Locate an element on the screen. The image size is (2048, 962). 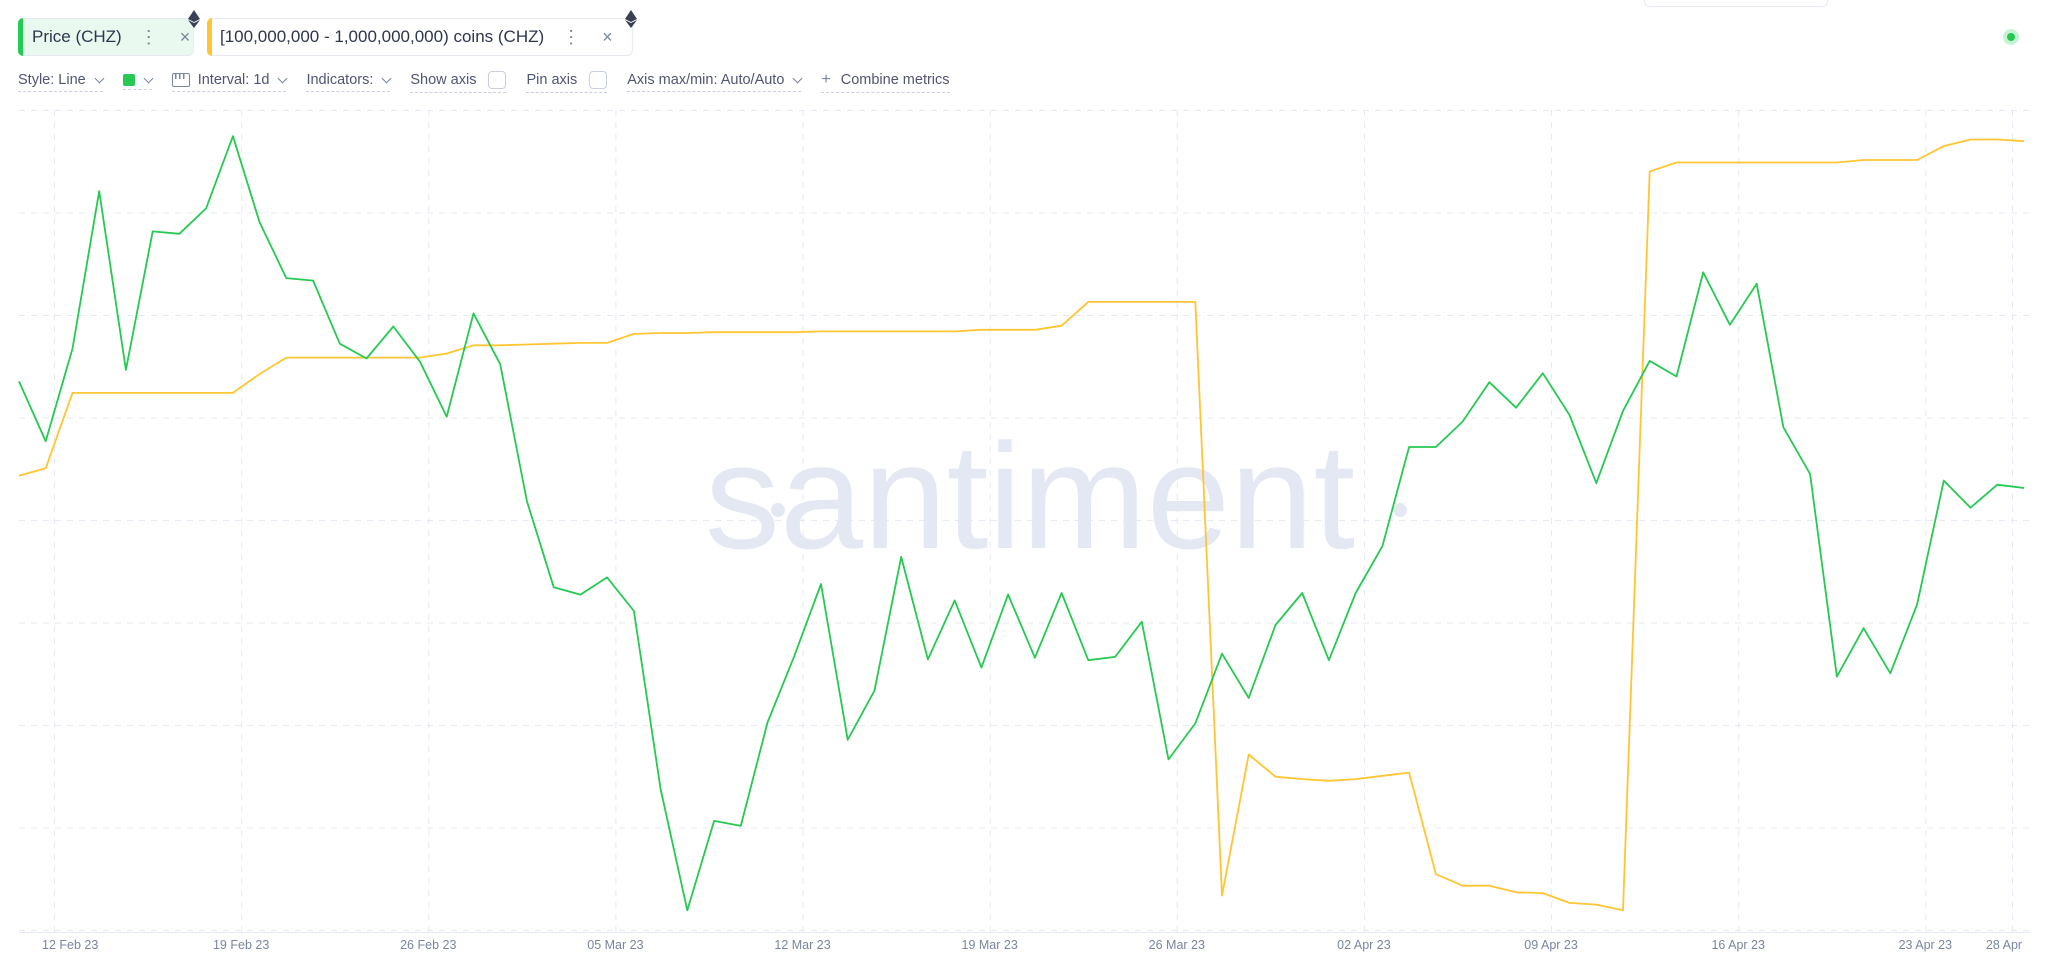
show-axis-label: Show axis is located at coordinates (443, 80).